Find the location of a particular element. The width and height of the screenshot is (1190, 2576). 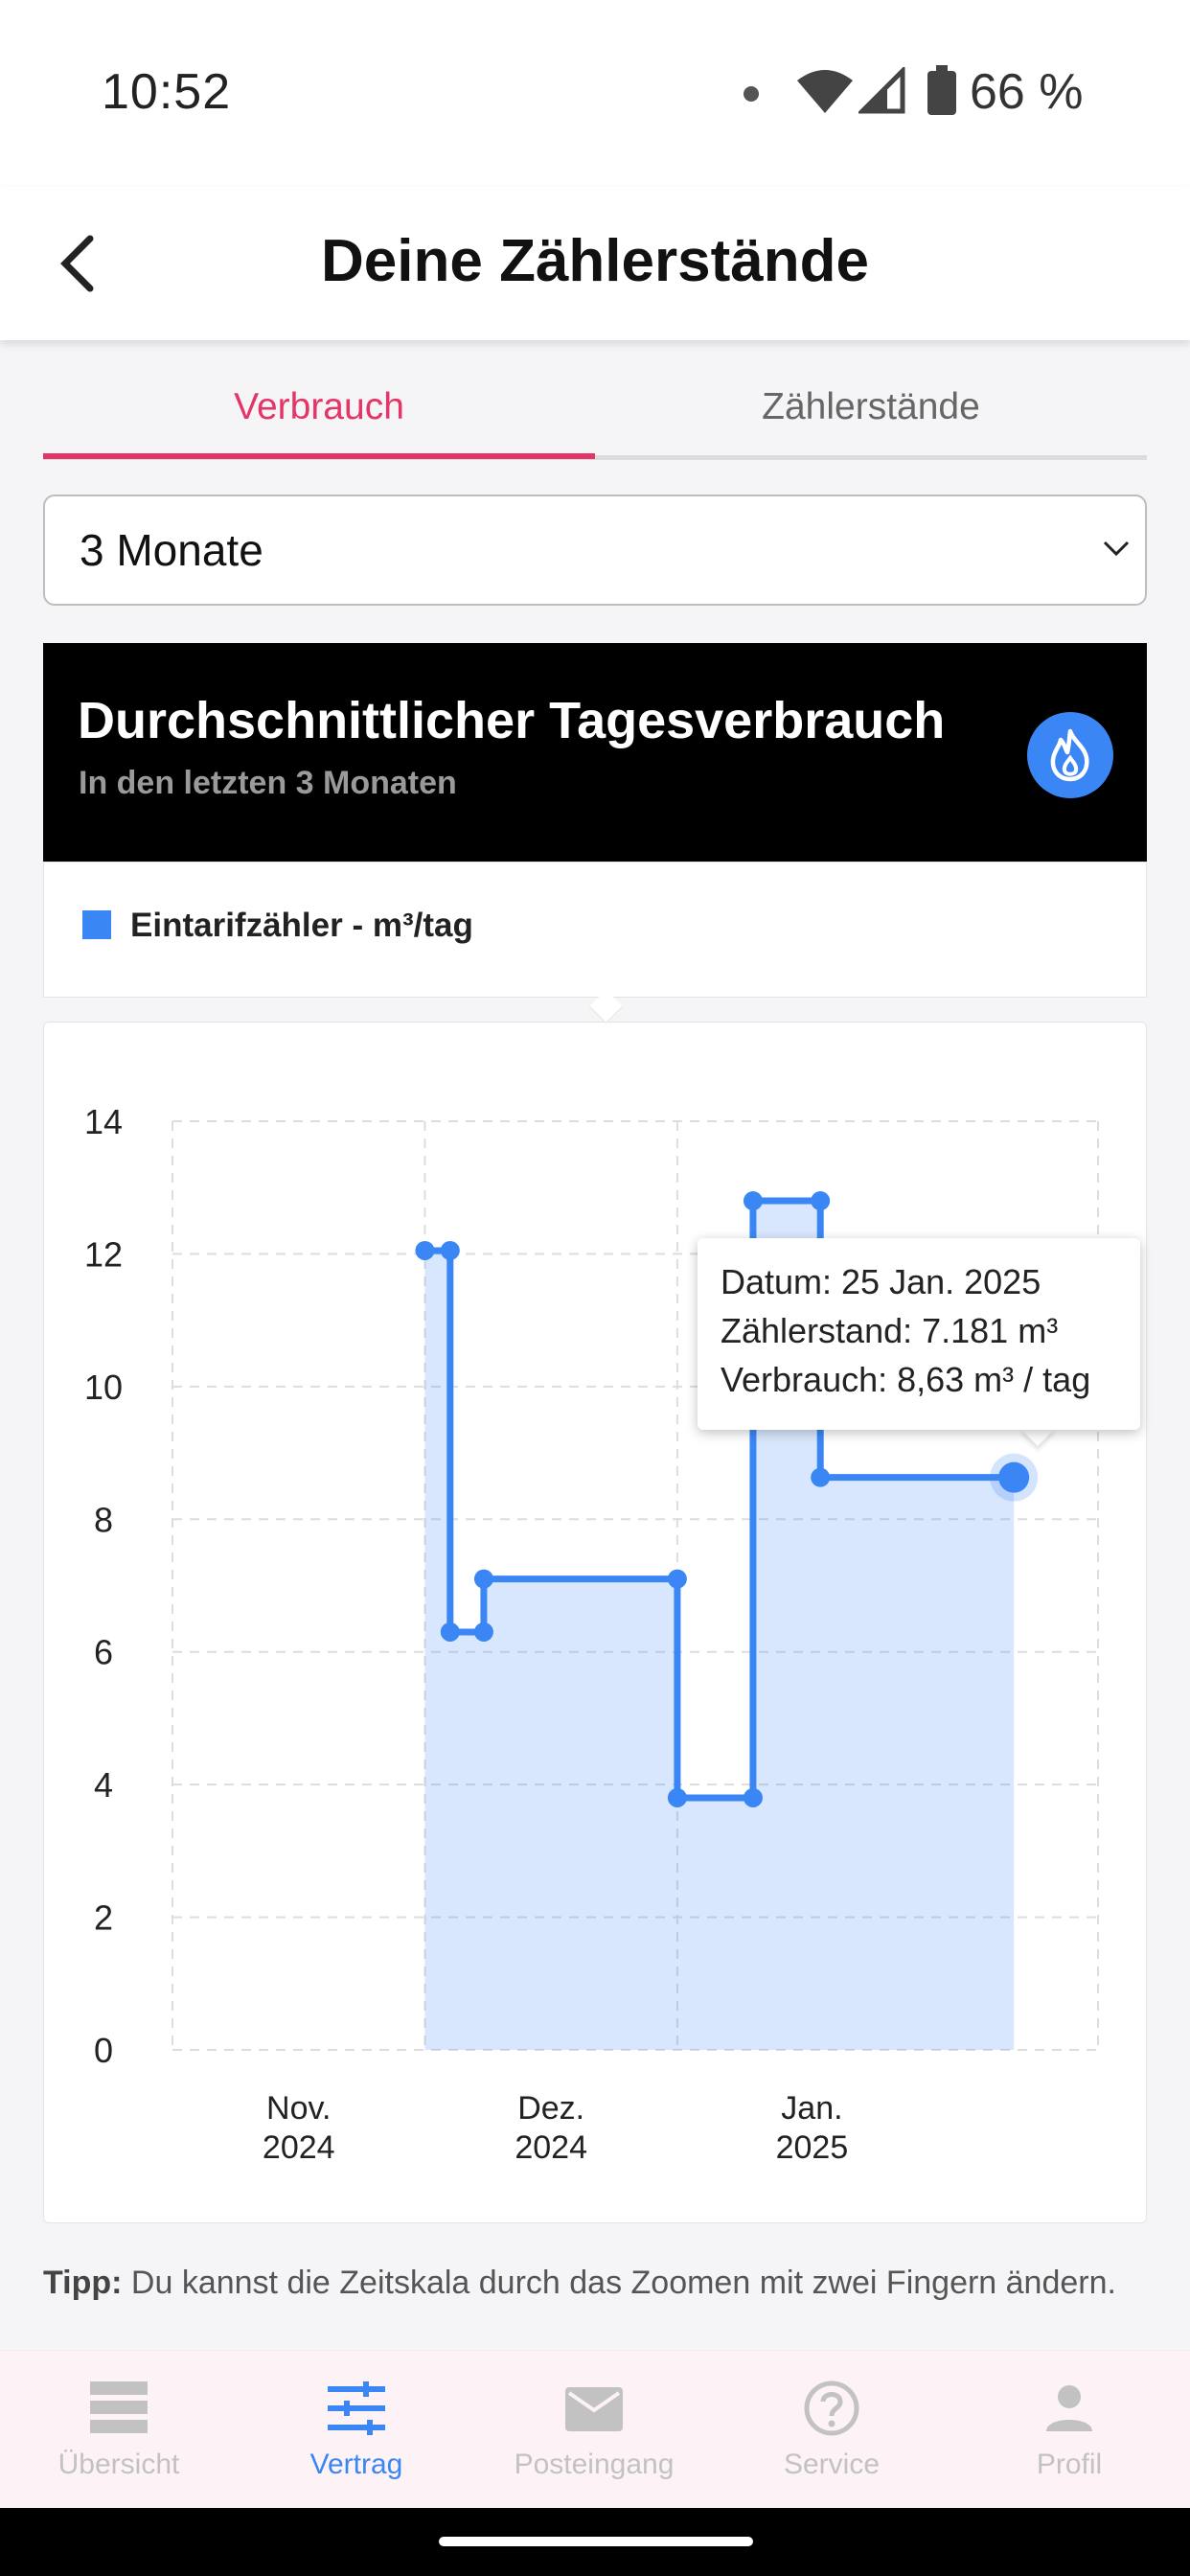

x-tick-label: 2025 is located at coordinates (812, 2147).